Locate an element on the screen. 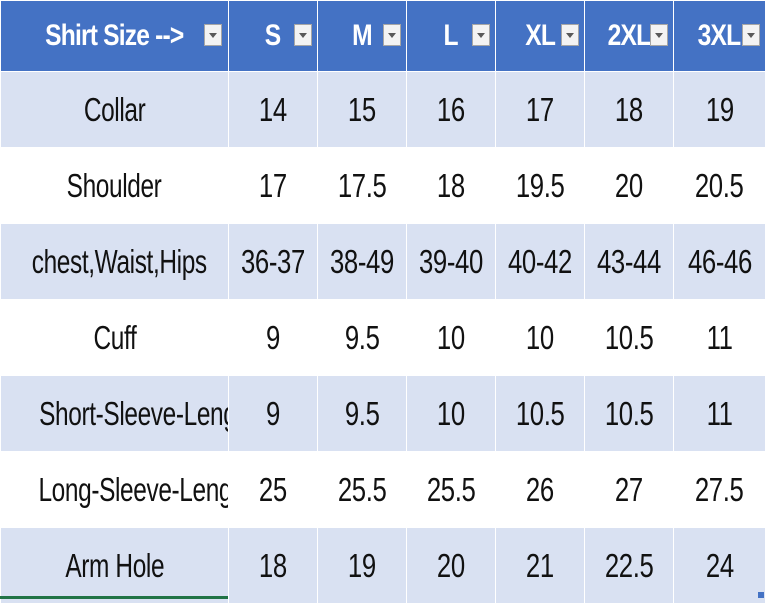  header-2xl: 2XL is located at coordinates (629, 36).